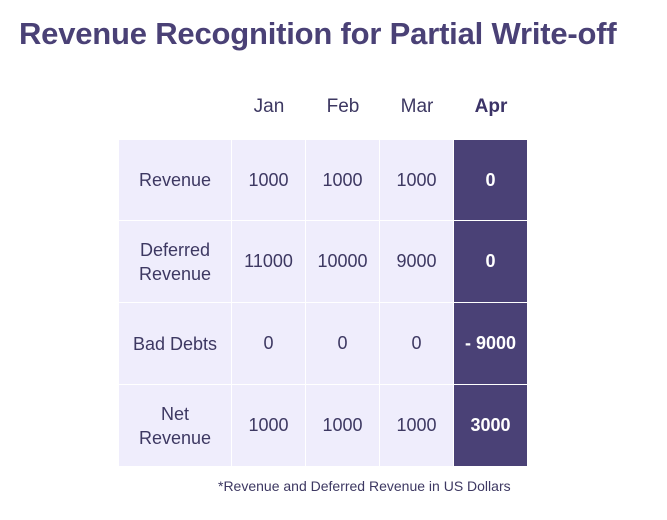  What do you see at coordinates (342, 261) in the screenshot?
I see `table-cell: 10000` at bounding box center [342, 261].